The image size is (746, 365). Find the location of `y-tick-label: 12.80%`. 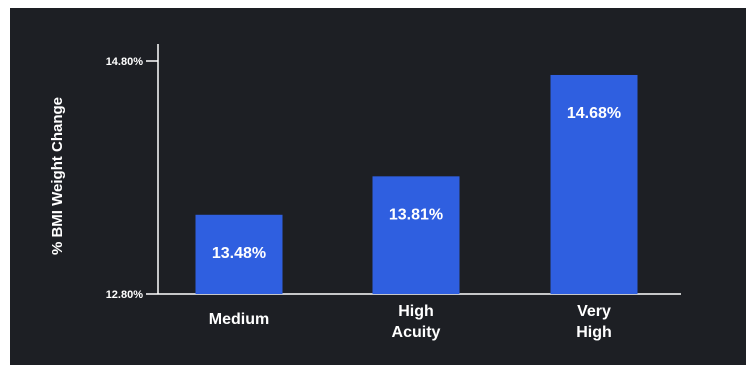

y-tick-label: 12.80% is located at coordinates (125, 295).